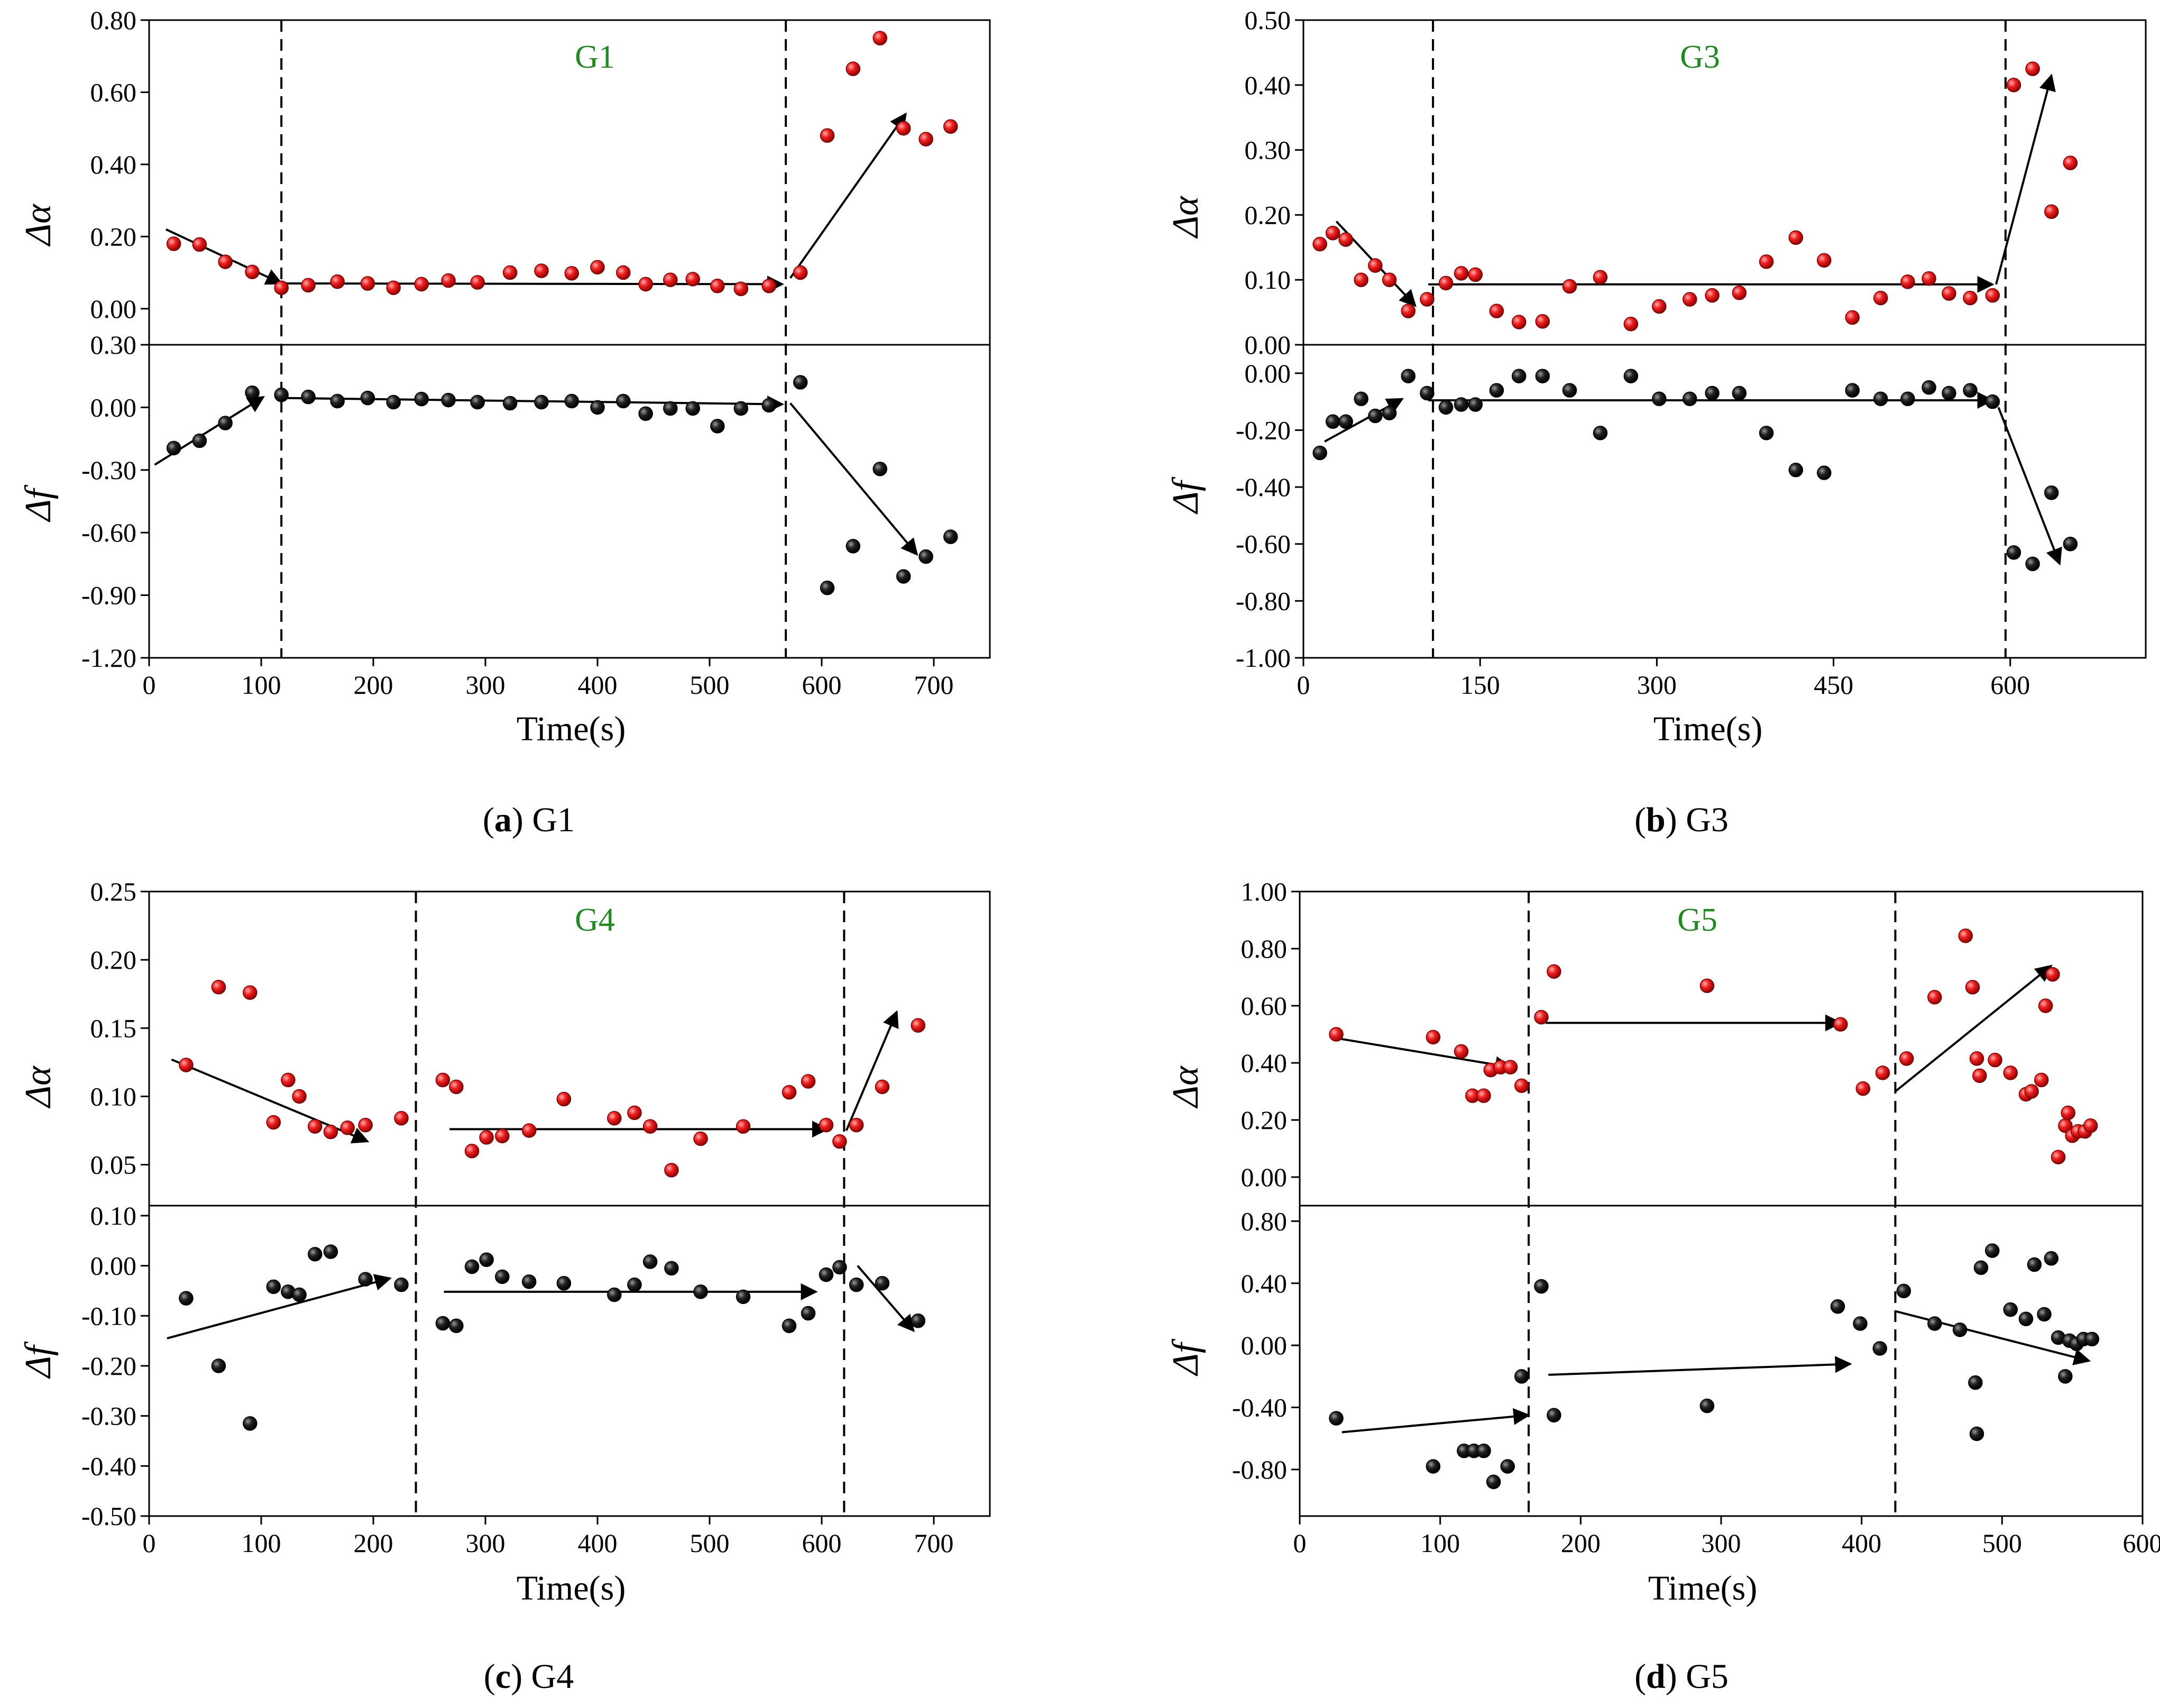 The height and width of the screenshot is (1708, 2160). Describe the element at coordinates (1724, 339) in the screenshot. I see `plot-frame-b` at that location.